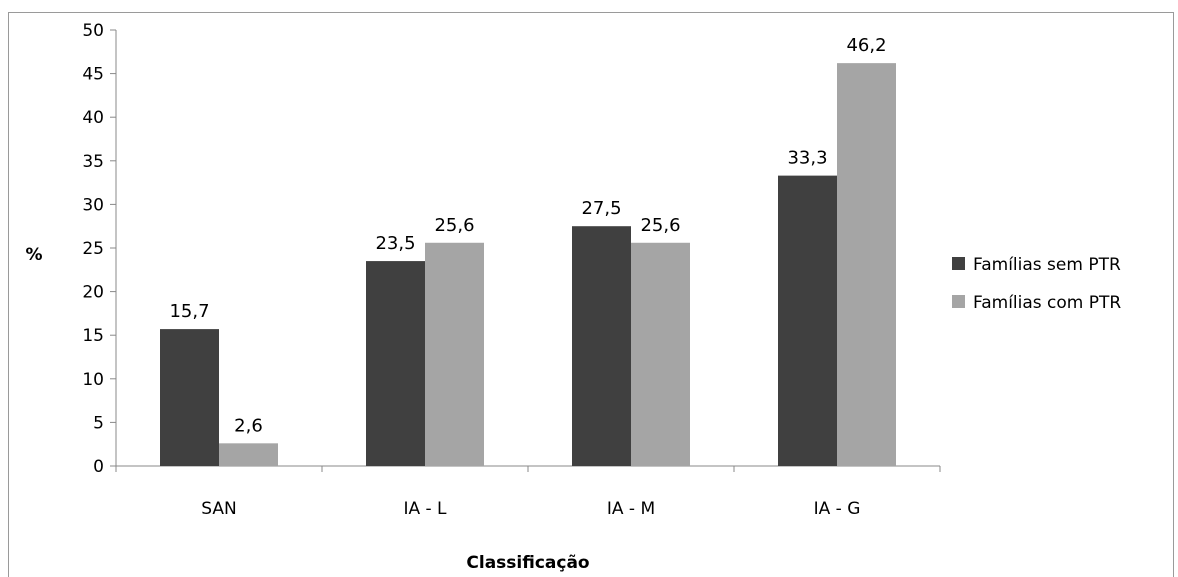  Describe the element at coordinates (631, 509) in the screenshot. I see `x-tick-label: IA - M` at that location.